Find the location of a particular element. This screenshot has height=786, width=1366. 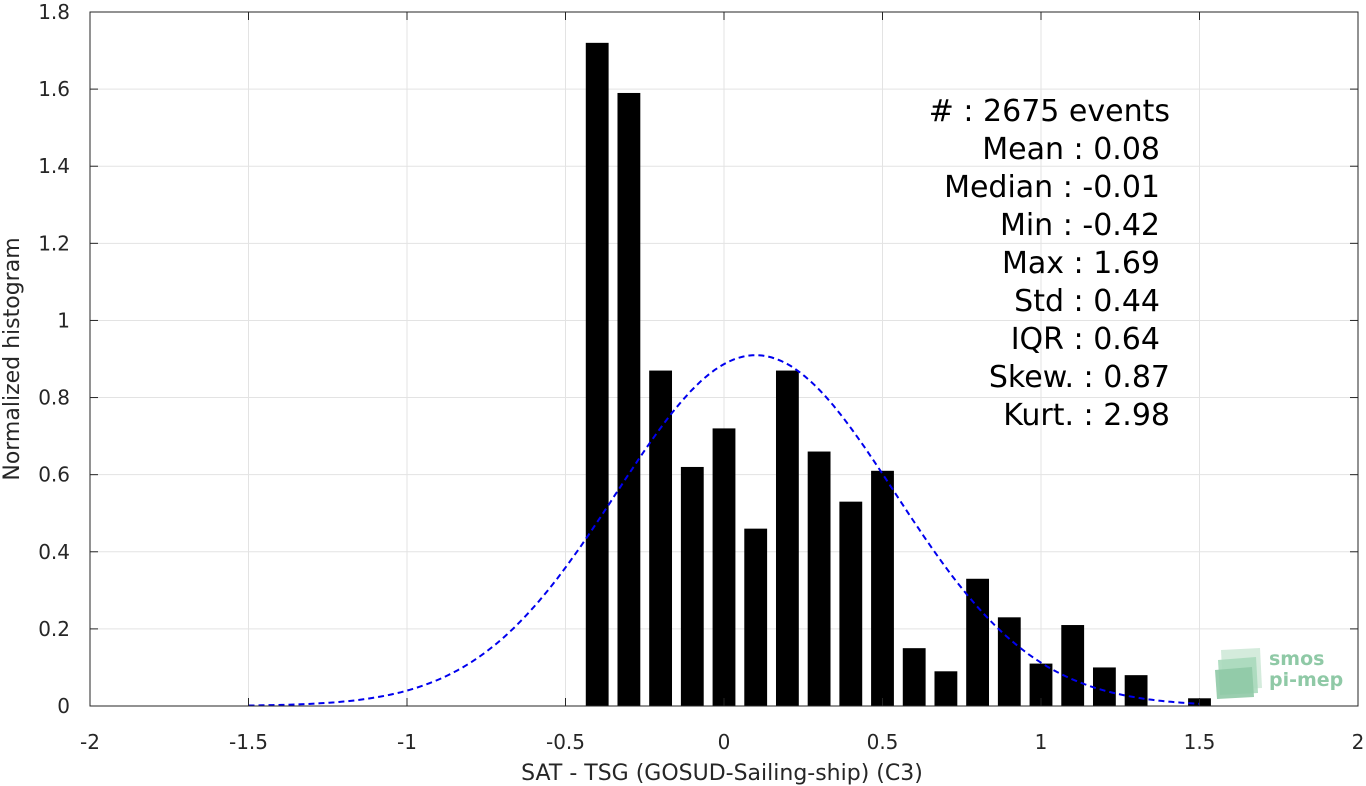

y-tick-label: 0 is located at coordinates (63, 706).